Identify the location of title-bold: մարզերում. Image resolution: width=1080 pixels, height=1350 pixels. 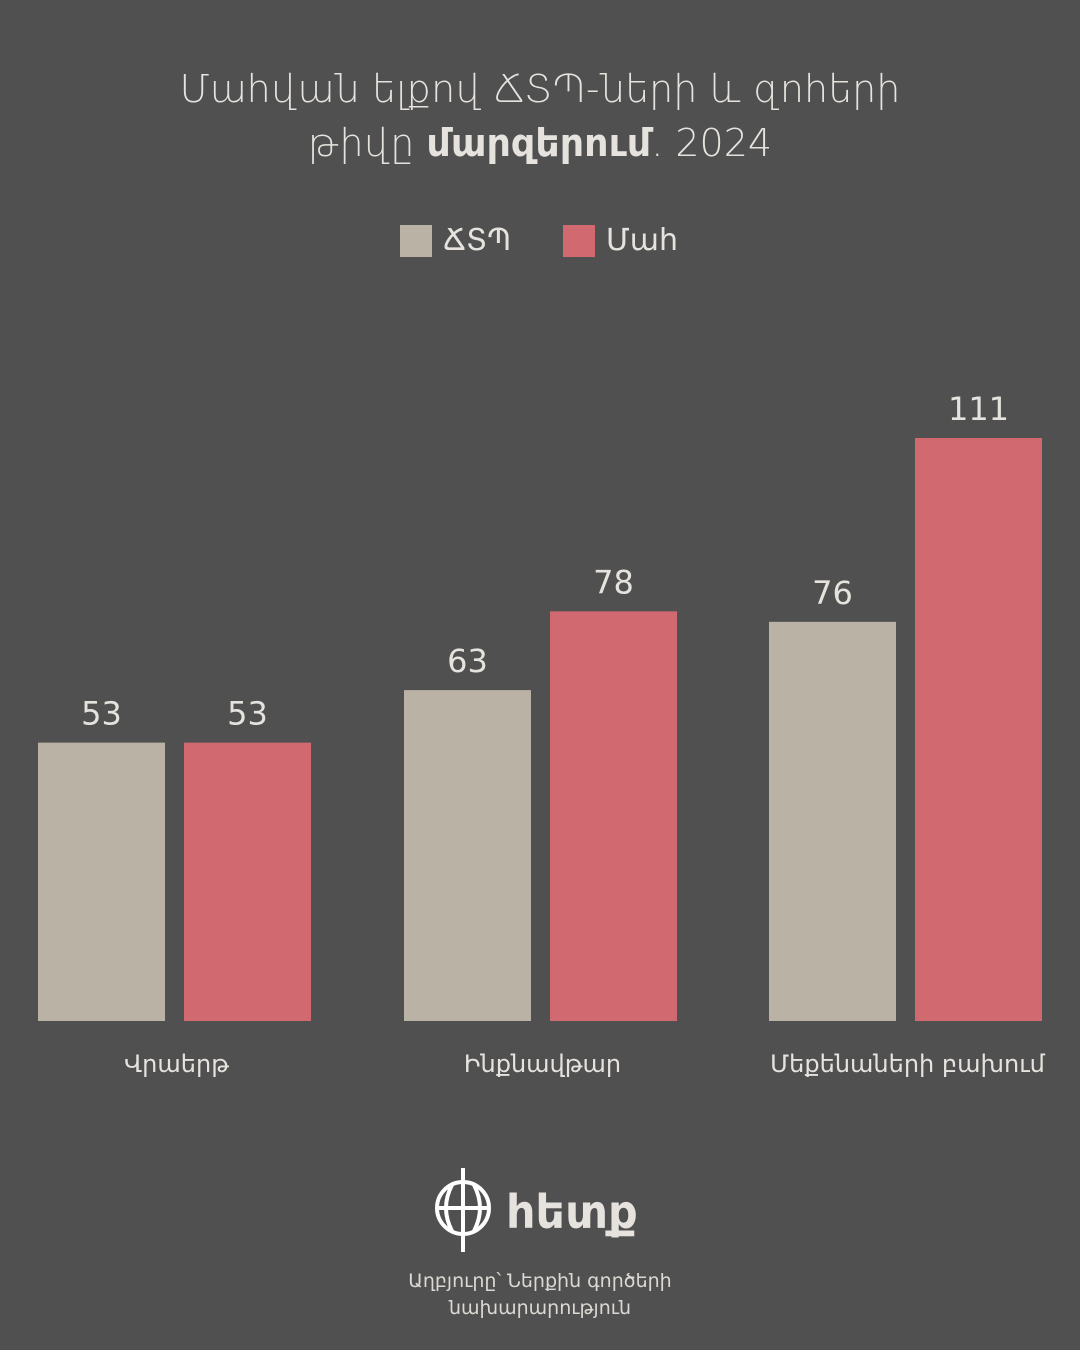
(539, 143).